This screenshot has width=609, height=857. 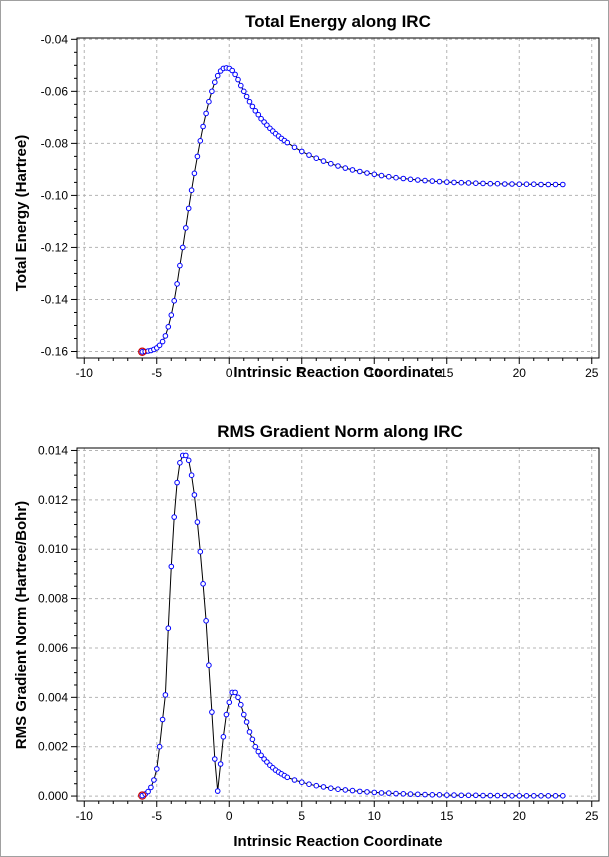 I want to click on x-axis-label: Intrinsic Reaction Coordinate, so click(x=337, y=372).